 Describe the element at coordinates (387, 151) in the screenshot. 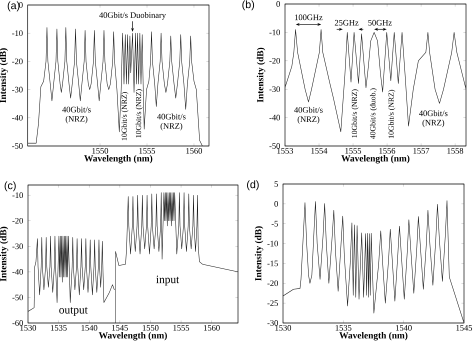

I see `x-tick-label: 1556` at that location.